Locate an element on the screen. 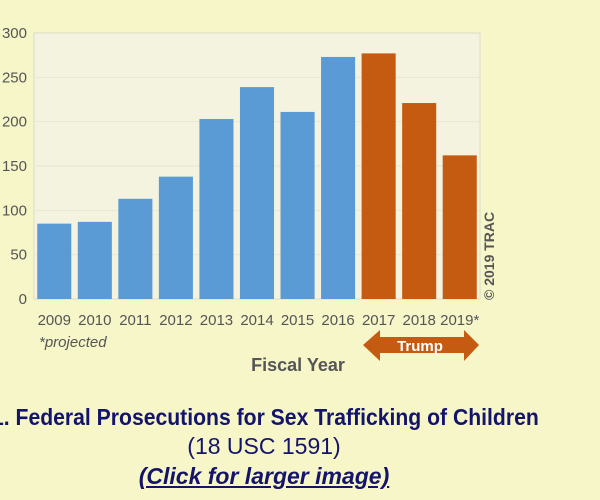  bar-2018 is located at coordinates (419, 201).